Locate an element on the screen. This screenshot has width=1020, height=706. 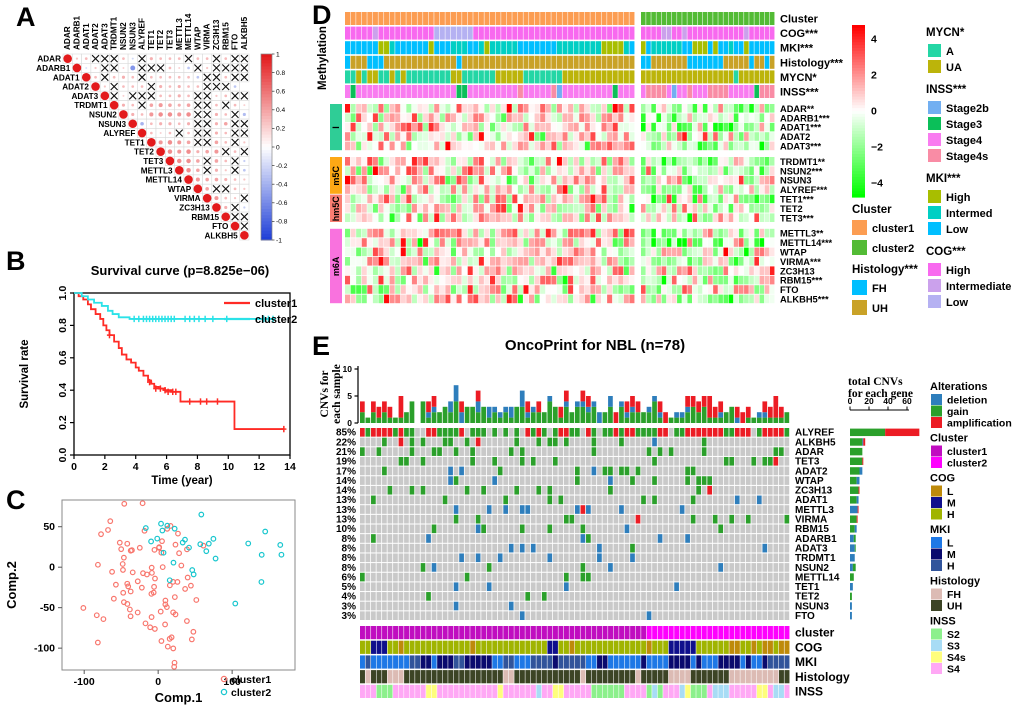
svg-text: Time (year) is located at coordinates (181, 481).